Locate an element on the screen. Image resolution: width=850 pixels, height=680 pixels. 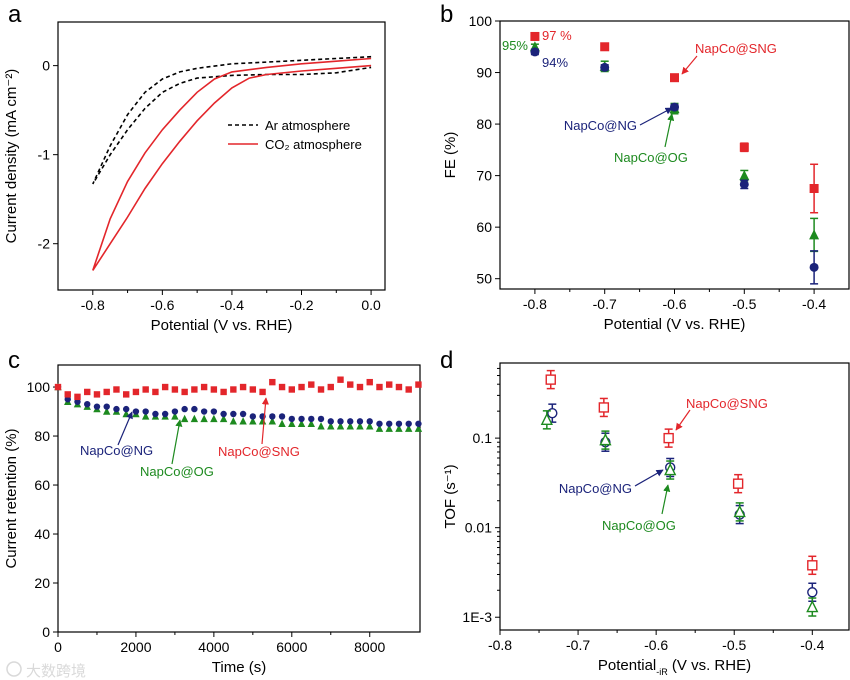
x-axis-label: Potential-iR (V vs. RHE) is located at coordinates (674, 667).